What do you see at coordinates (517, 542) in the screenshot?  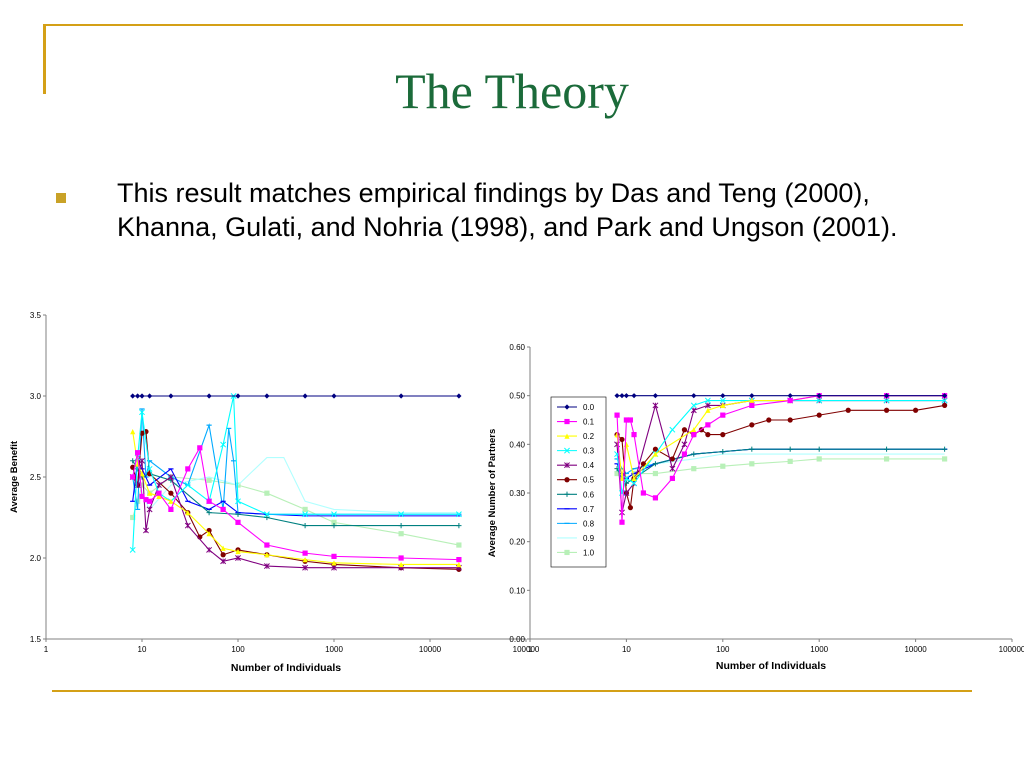 I see `y-tick-label: 0.20` at bounding box center [517, 542].